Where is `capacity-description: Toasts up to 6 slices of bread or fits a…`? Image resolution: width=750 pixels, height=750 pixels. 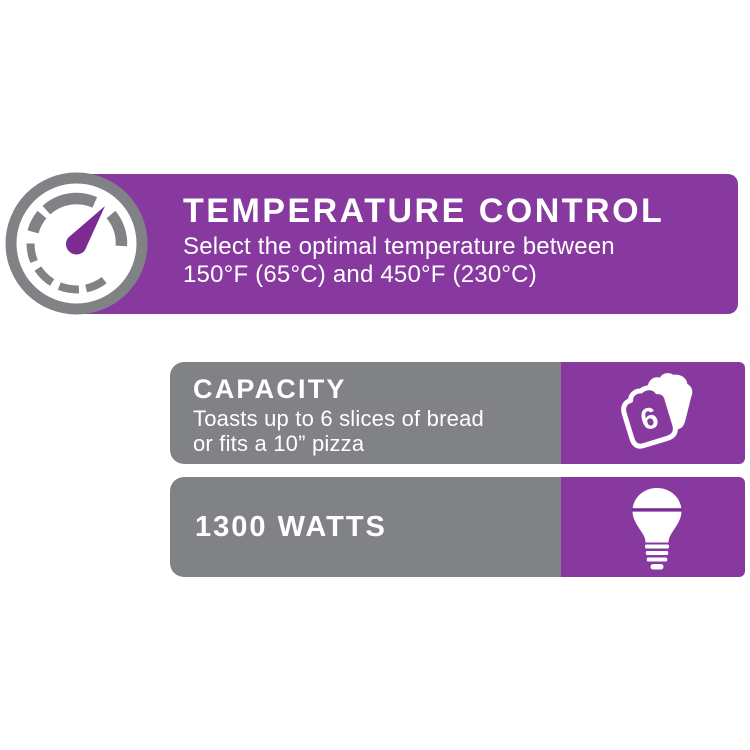 capacity-description: Toasts up to 6 slices of bread or fits a… is located at coordinates (377, 431).